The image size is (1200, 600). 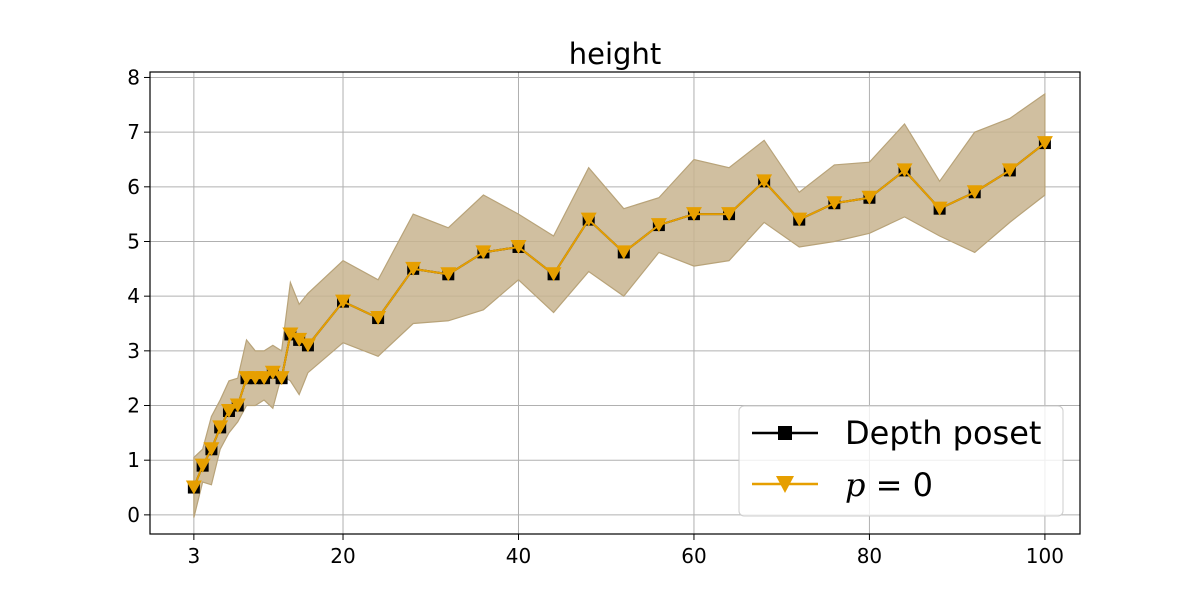 I want to click on legend-label-p0-rest: = 0, so click(x=899, y=485).